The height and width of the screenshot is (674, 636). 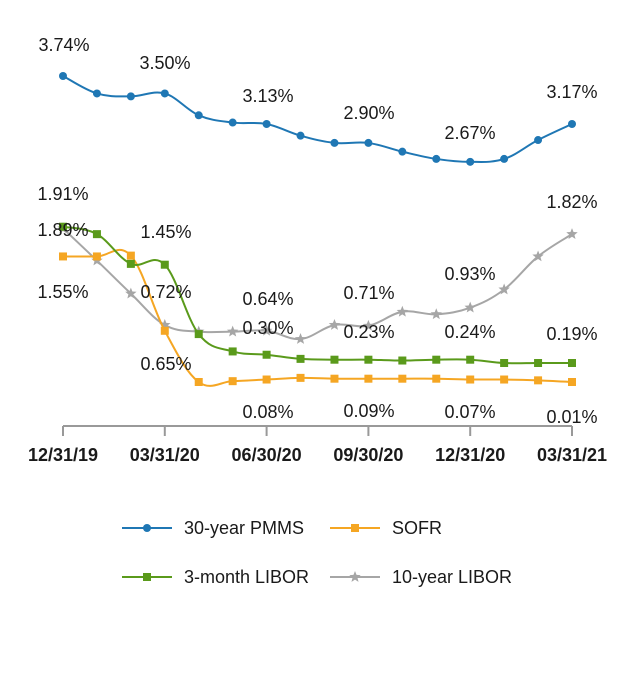 What do you see at coordinates (368, 113) in the screenshot?
I see `data-label-30-year-pmms-9: 2.90%` at bounding box center [368, 113].